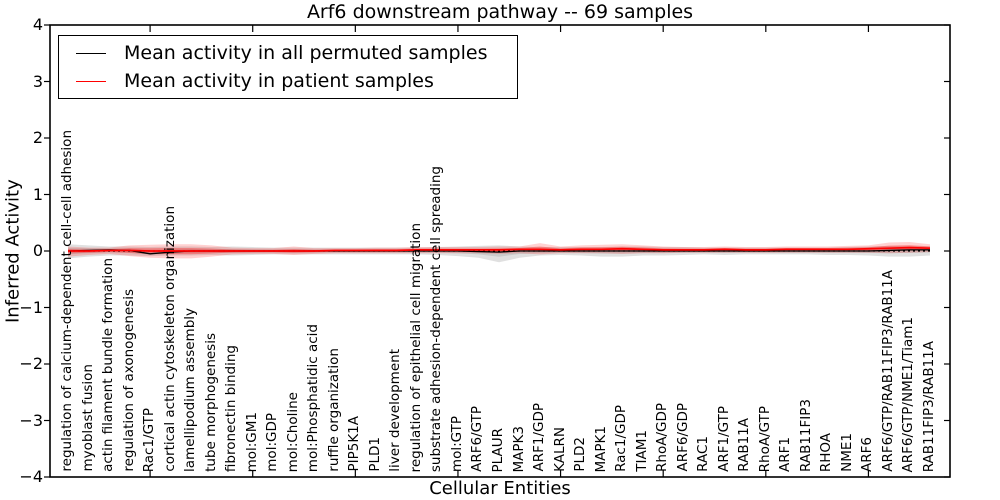 This screenshot has width=1000, height=500. I want to click on x-tick-label: PLD1, so click(374, 454).